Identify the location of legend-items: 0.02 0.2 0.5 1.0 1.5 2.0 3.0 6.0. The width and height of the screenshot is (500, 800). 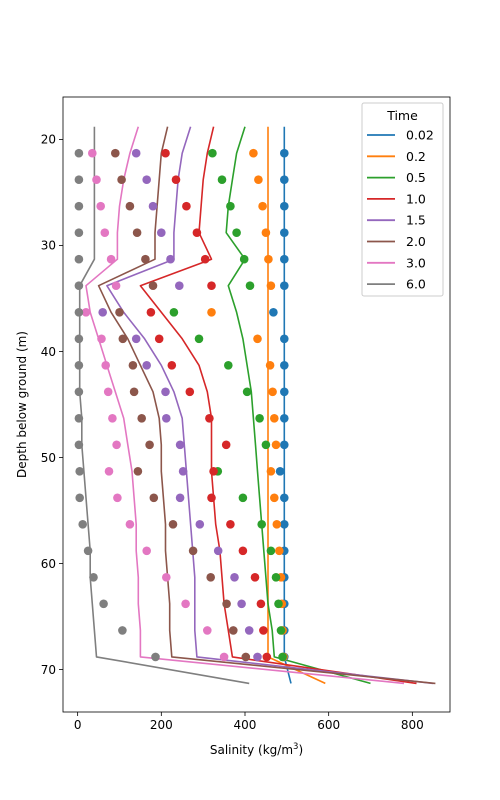
(400, 210).